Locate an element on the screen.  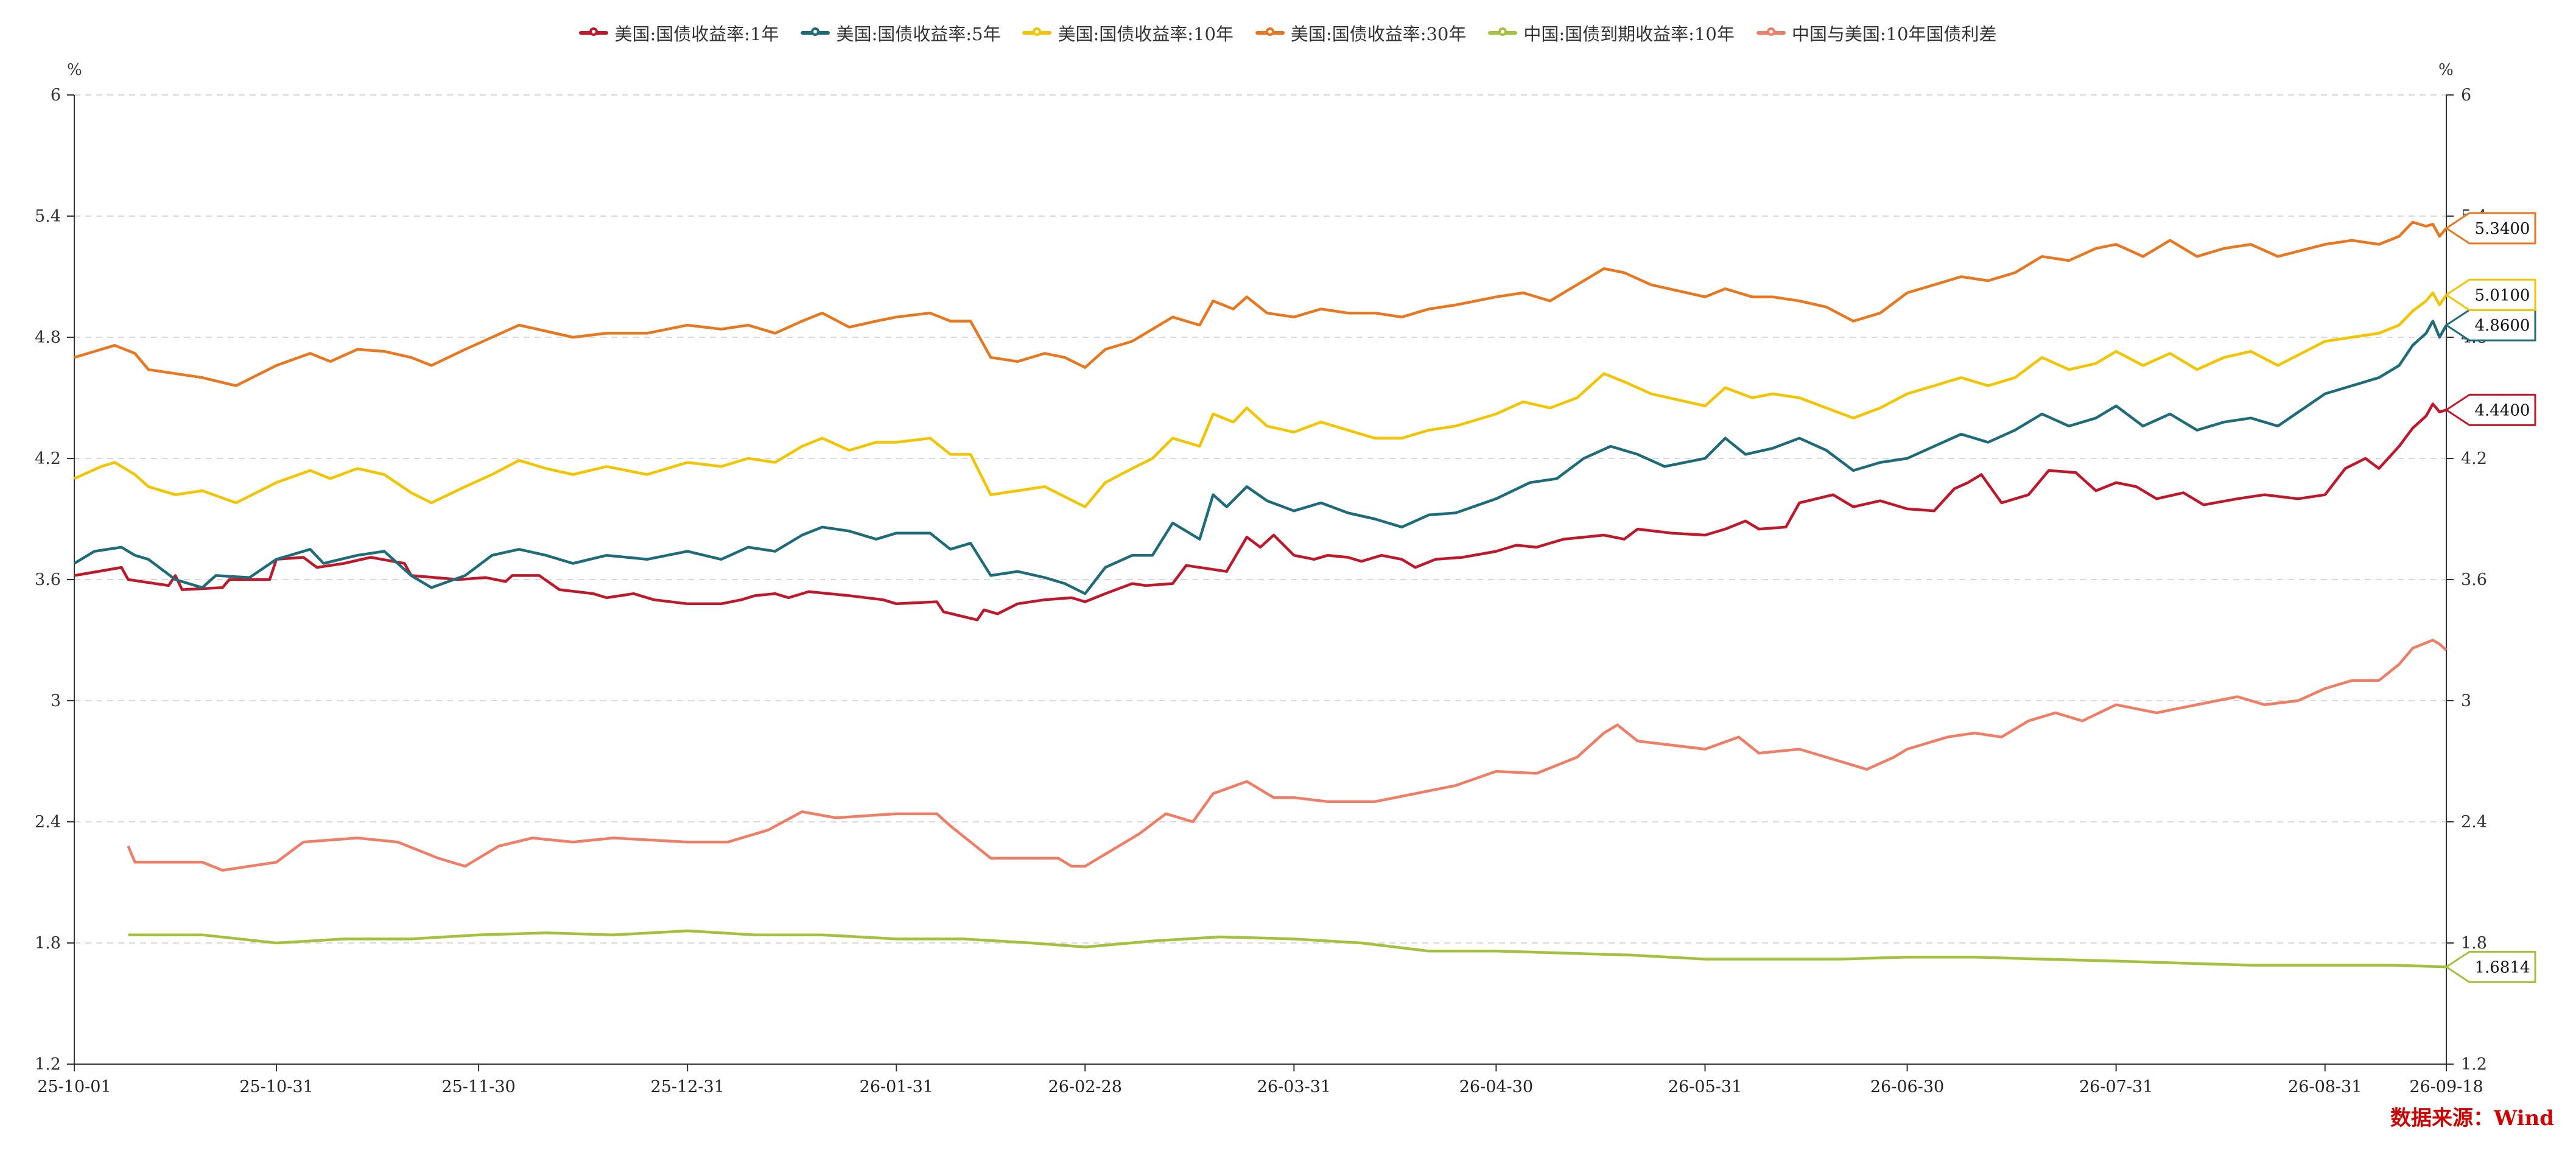
y-tick-label-left: 2.4 is located at coordinates (48, 823).